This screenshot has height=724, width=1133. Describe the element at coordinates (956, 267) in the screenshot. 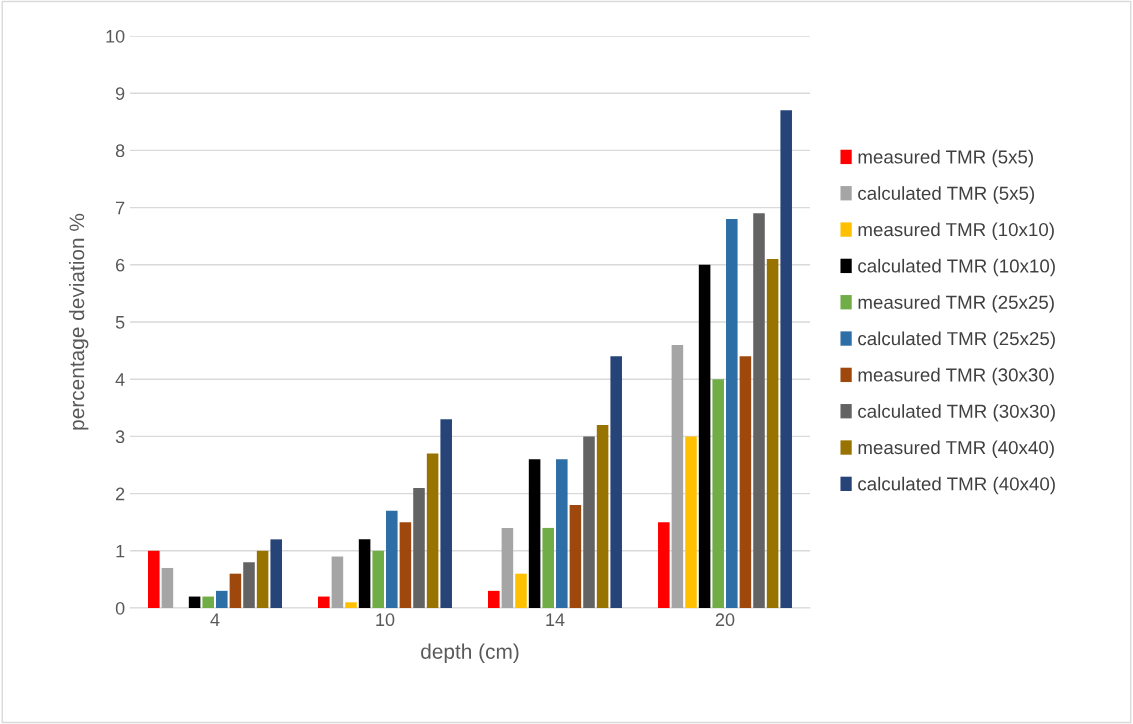

I see `legend-label: calculated TMR (10x10)` at that location.